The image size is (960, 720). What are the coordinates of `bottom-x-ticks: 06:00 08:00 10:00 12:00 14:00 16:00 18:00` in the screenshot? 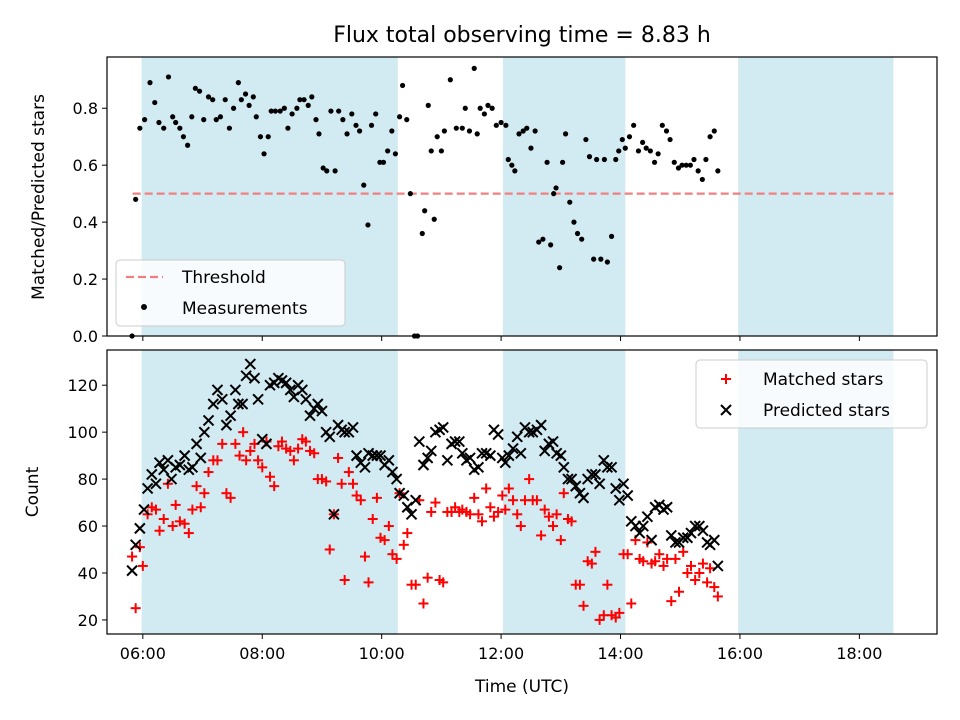 It's located at (501, 648).